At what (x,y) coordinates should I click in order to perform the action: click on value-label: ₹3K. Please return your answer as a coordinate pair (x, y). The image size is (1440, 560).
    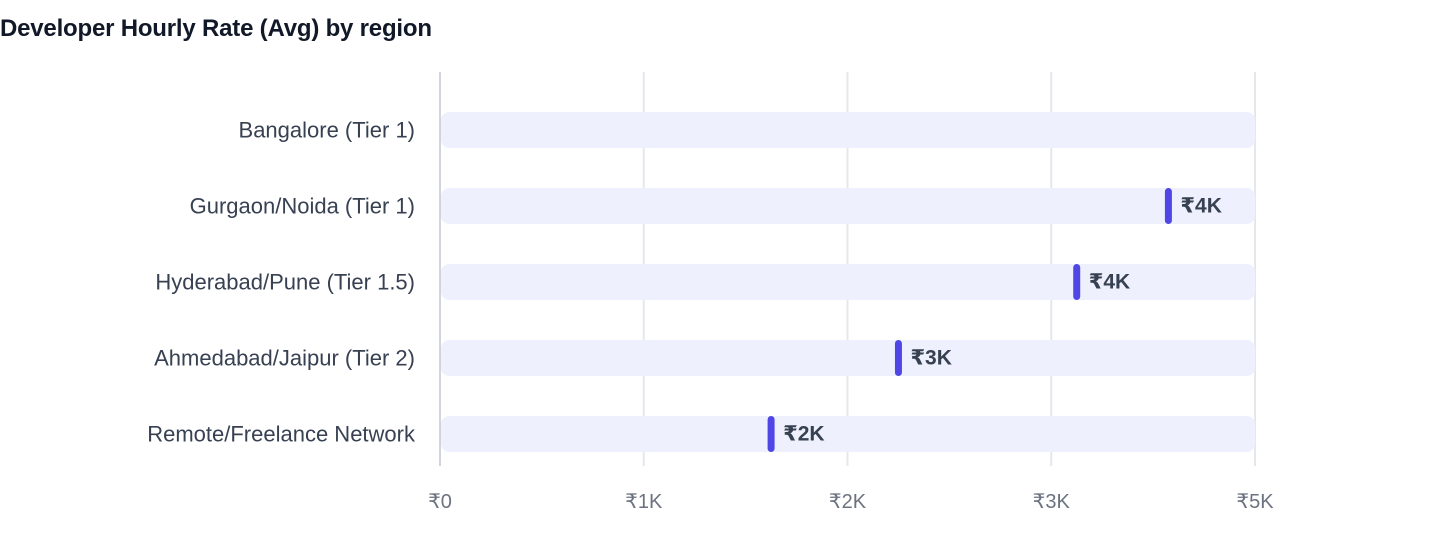
    Looking at the image, I should click on (930, 358).